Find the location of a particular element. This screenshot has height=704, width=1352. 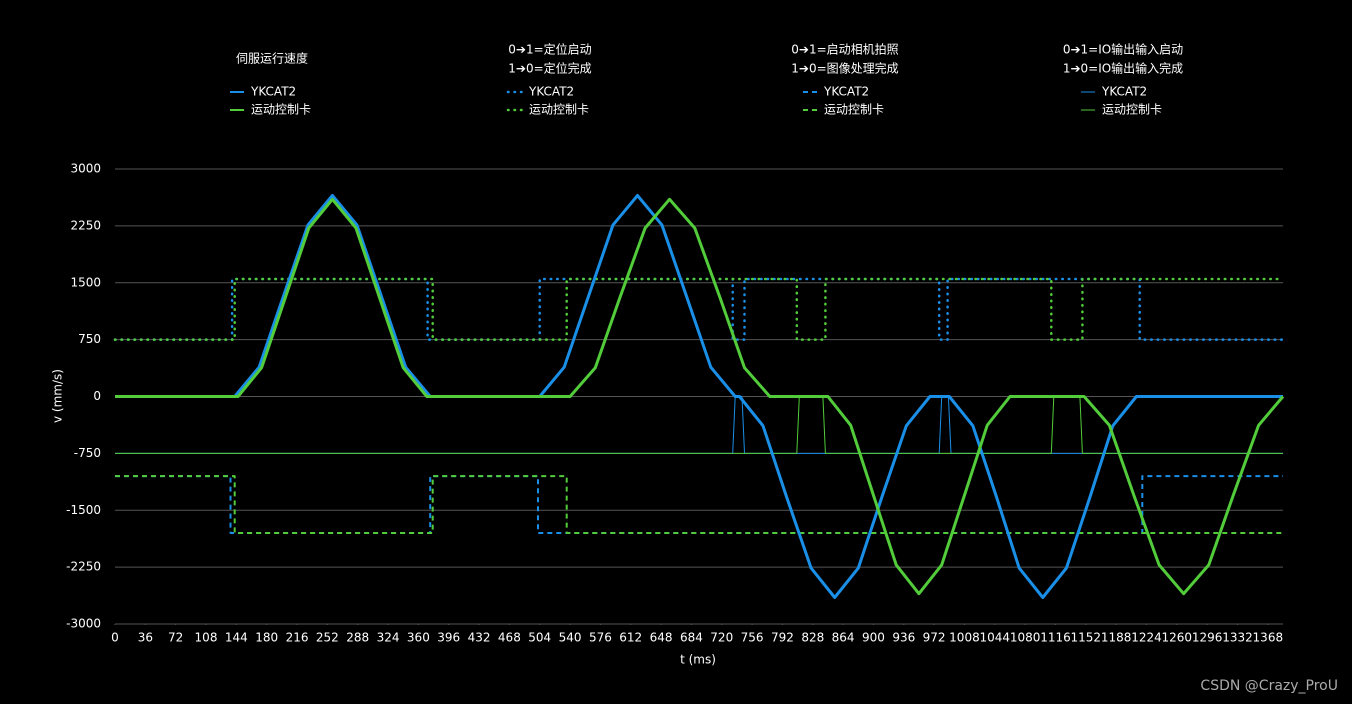

x-tick-label: 144 is located at coordinates (236, 638).